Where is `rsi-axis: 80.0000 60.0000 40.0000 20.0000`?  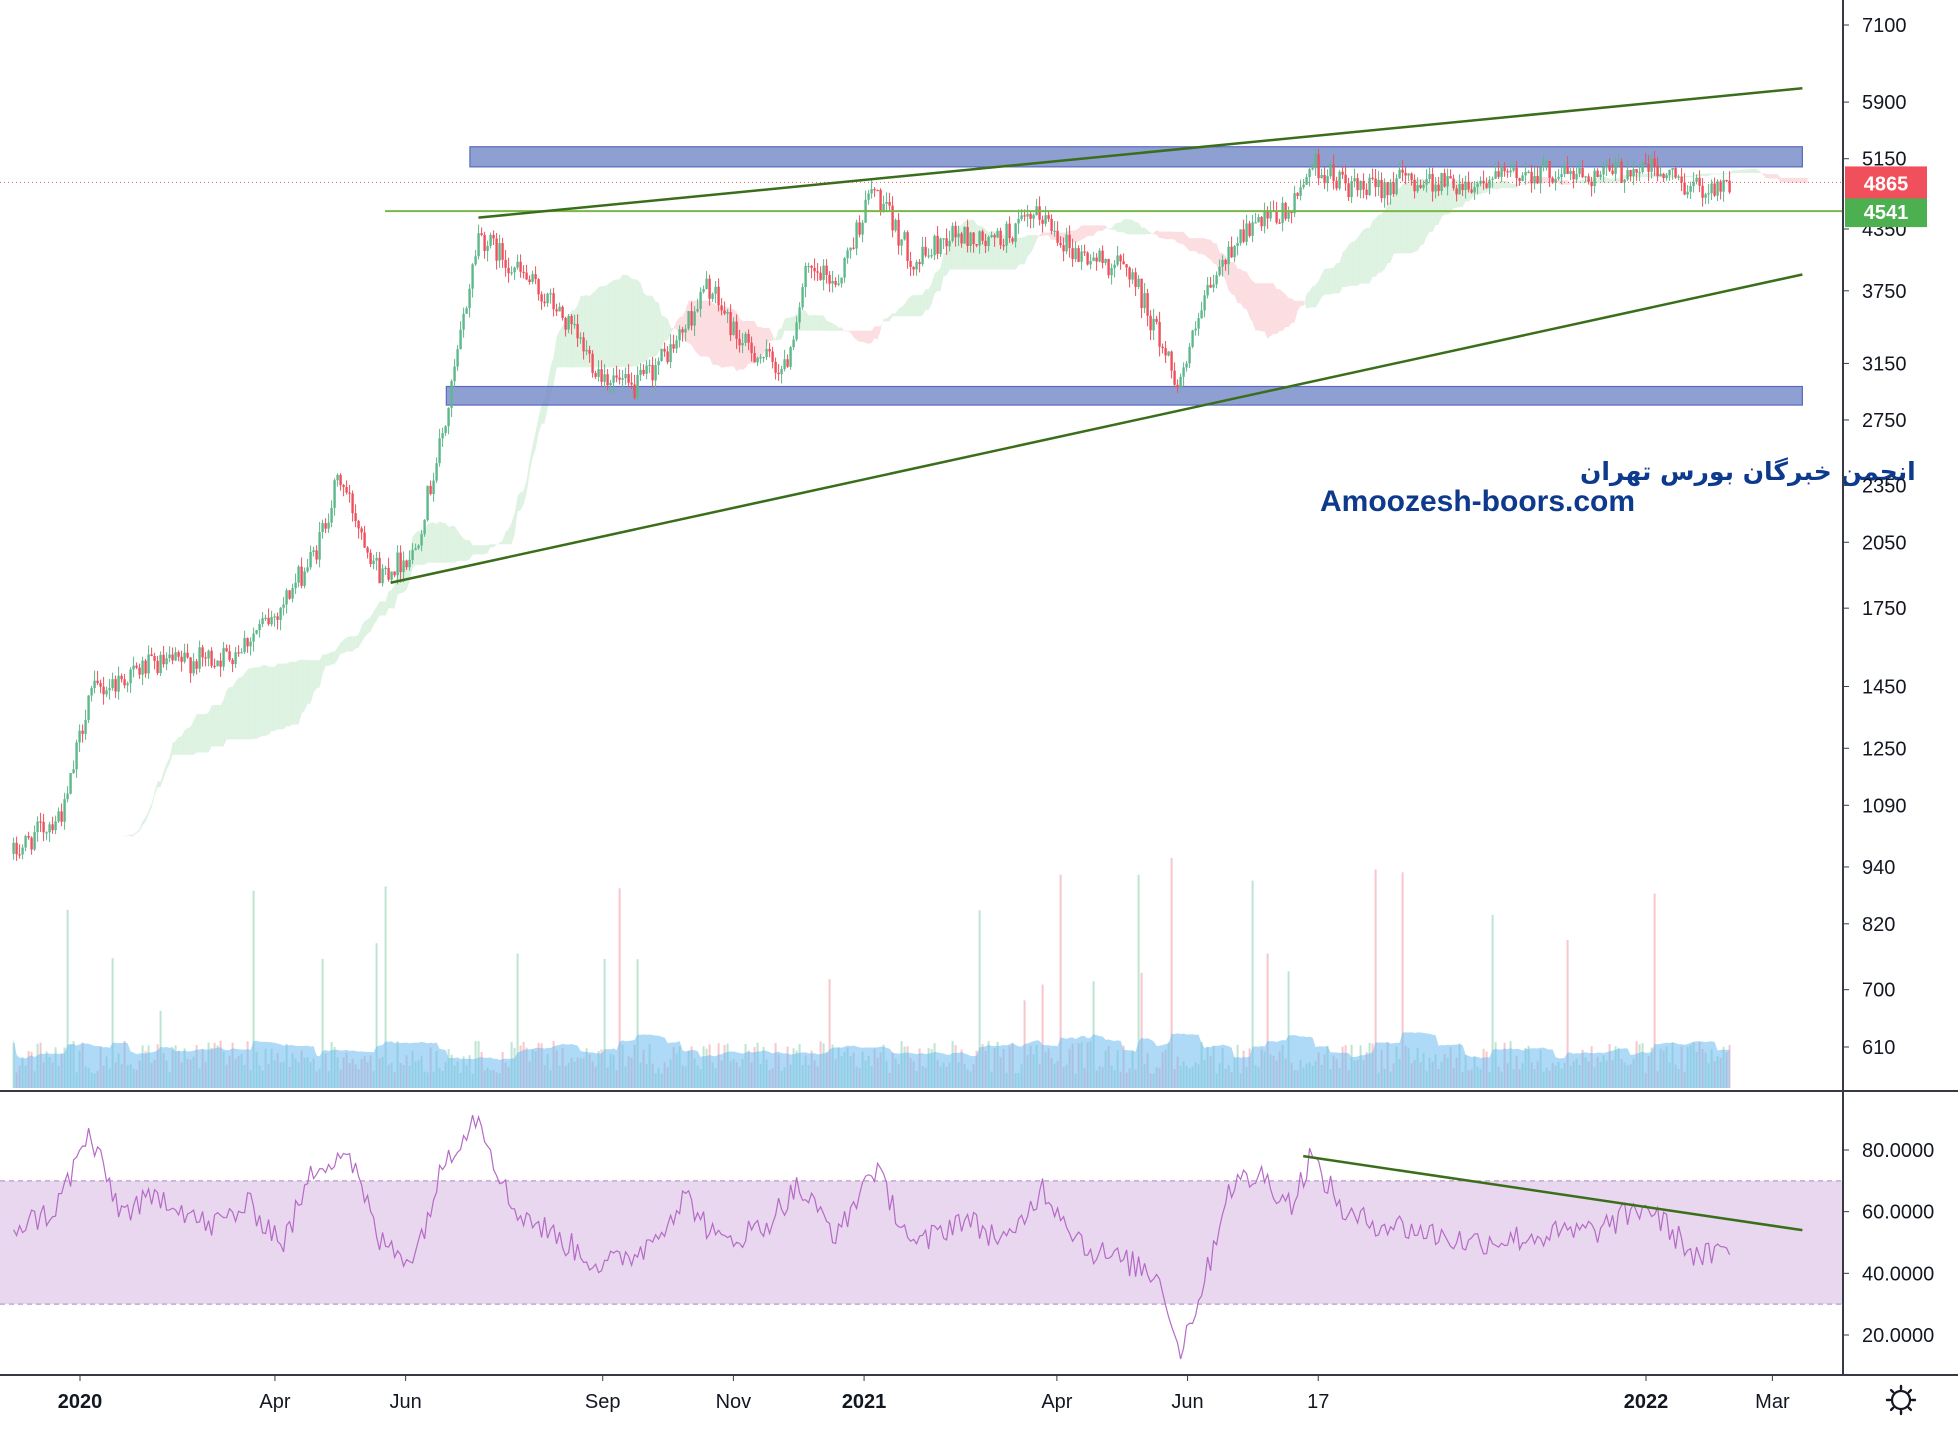 rsi-axis: 80.0000 60.0000 40.0000 20.0000 is located at coordinates (1888, 1243).